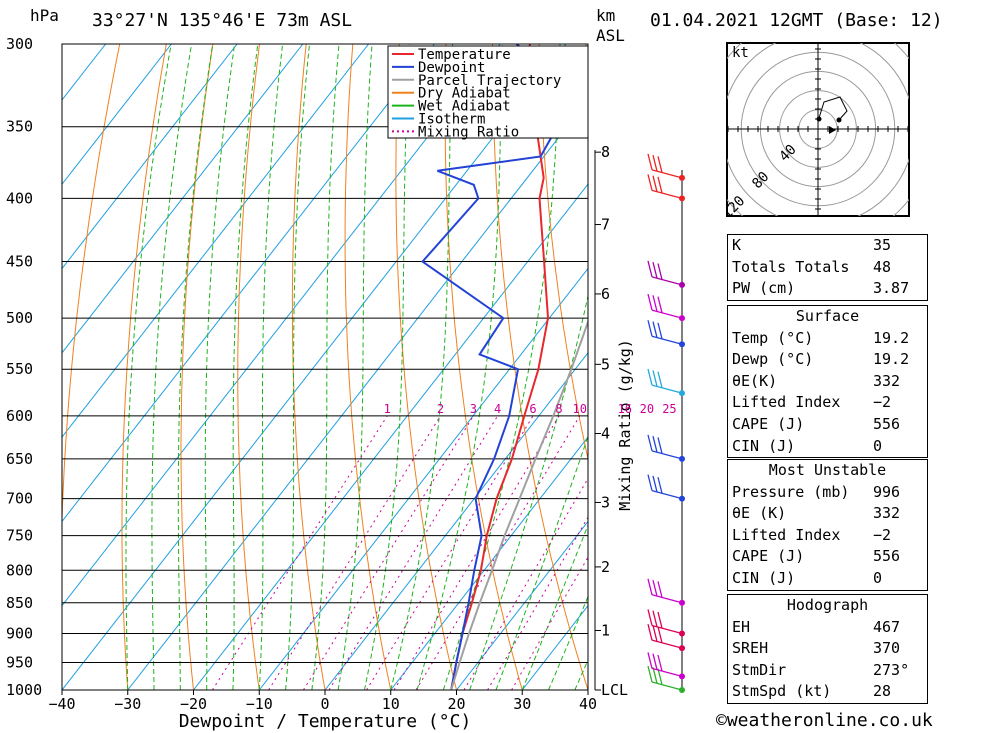 This screenshot has width=1000, height=733. I want to click on hodograph-label: StmDir, so click(759, 669).